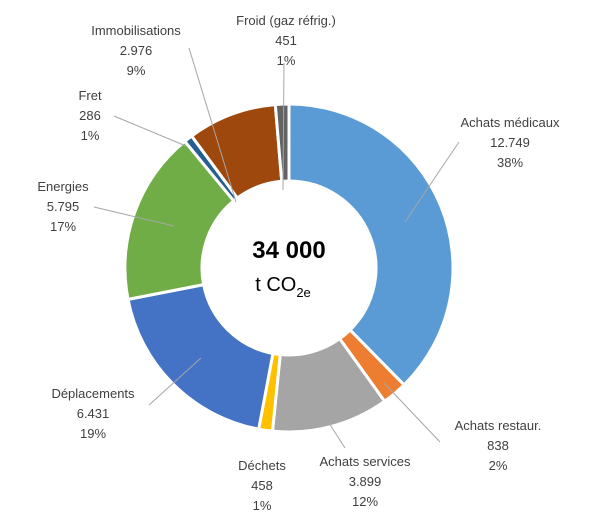  I want to click on label-achats-restaur-value: 838, so click(498, 445).